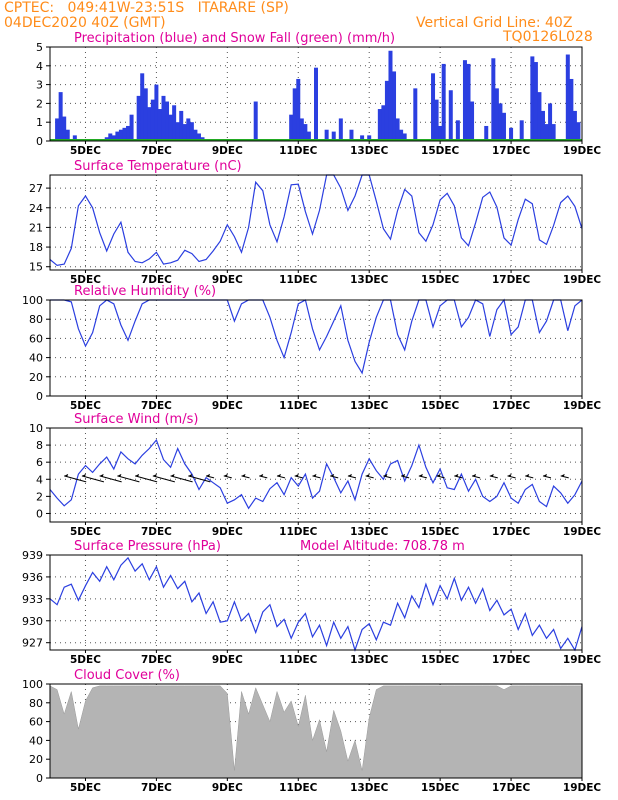 This screenshot has width=618, height=800. I want to click on panel-title: Surface Pressure (hPa), so click(147, 546).